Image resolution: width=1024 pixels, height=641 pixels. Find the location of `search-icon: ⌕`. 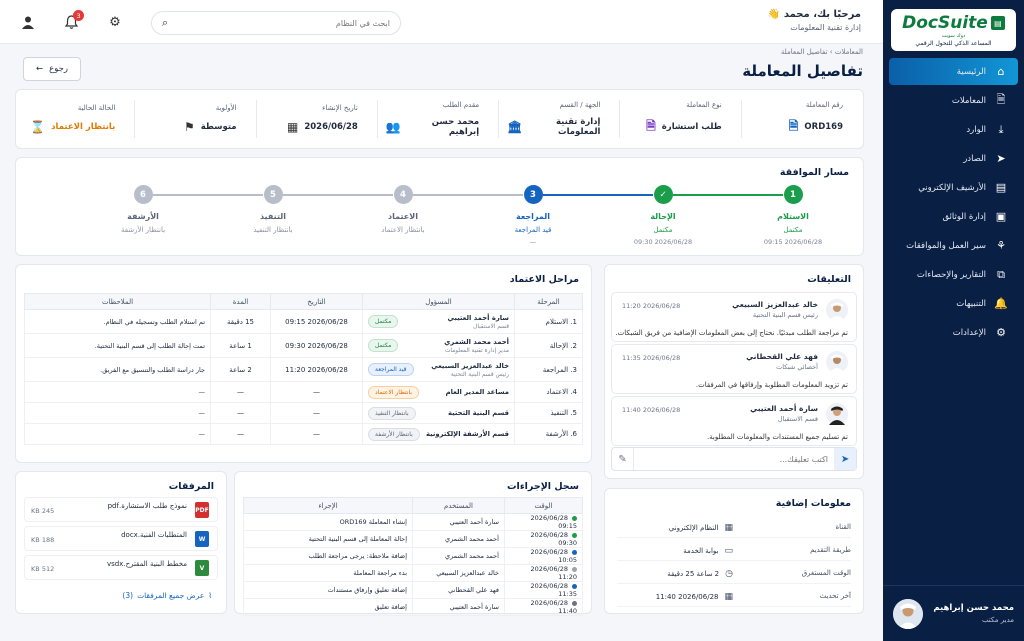

search-icon: ⌕ is located at coordinates (165, 22).